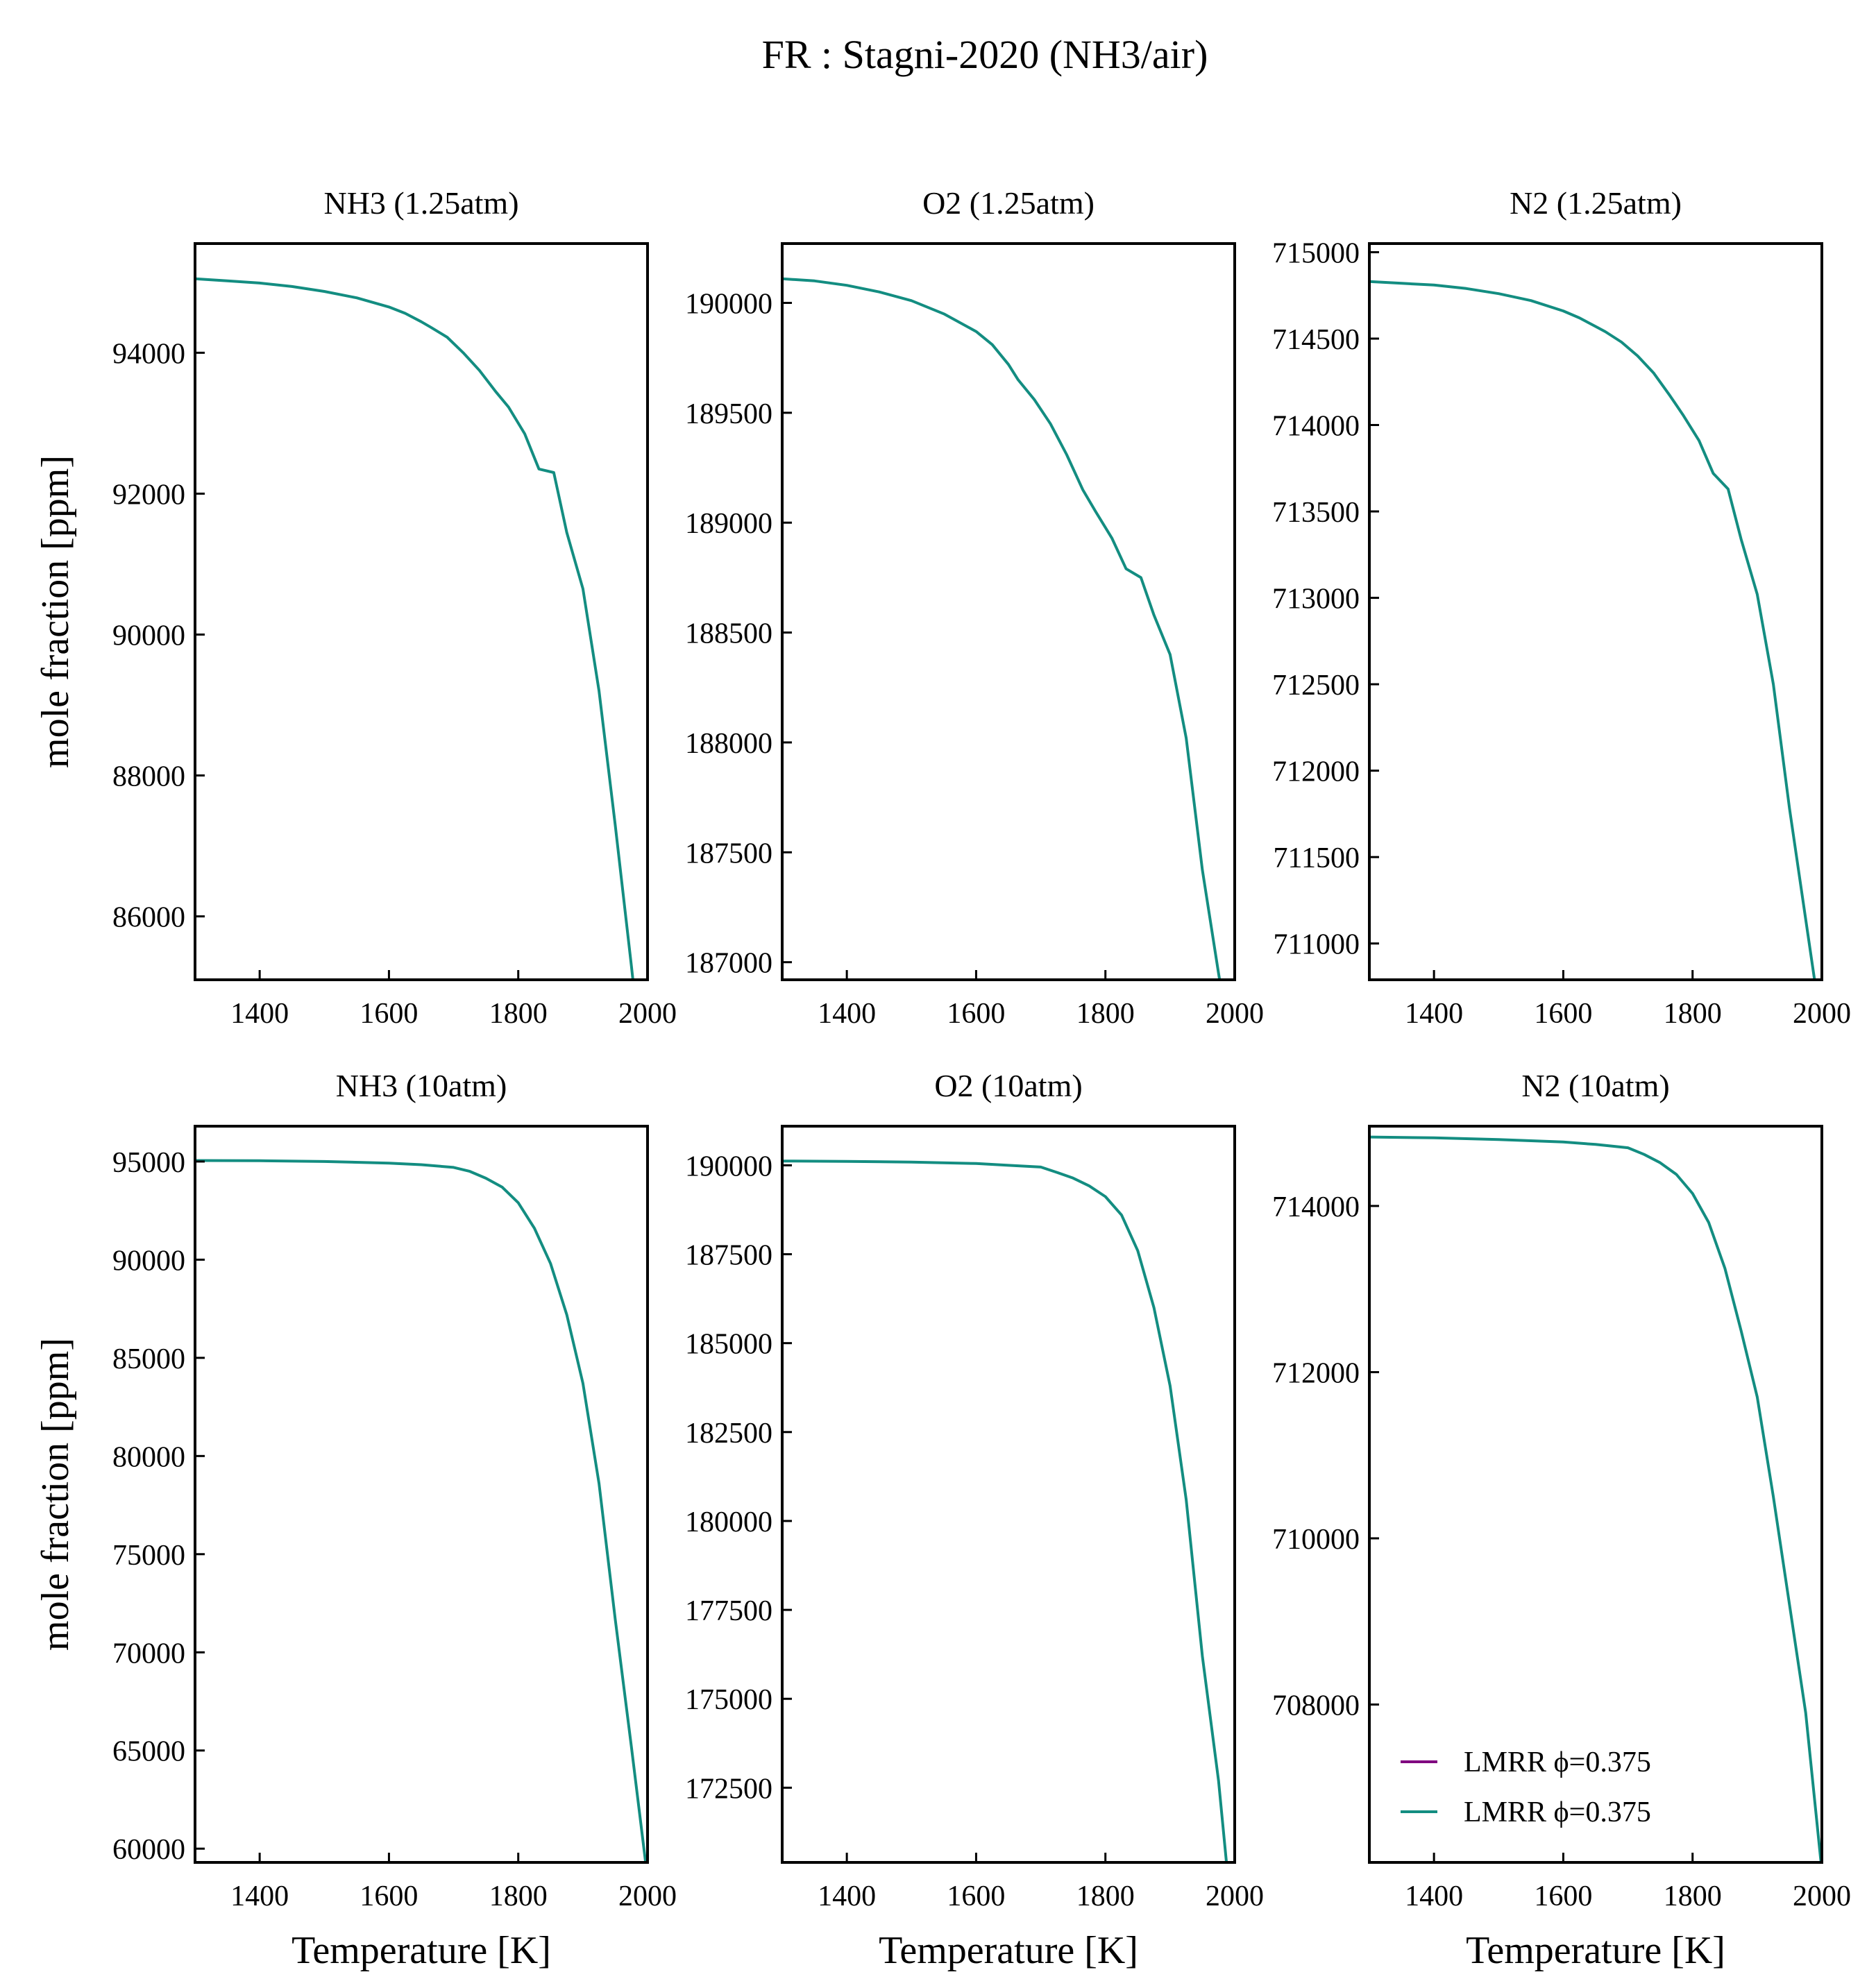  What do you see at coordinates (1316, 1540) in the screenshot?
I see `y-tick-label-n2-10atm-1: 710000` at bounding box center [1316, 1540].